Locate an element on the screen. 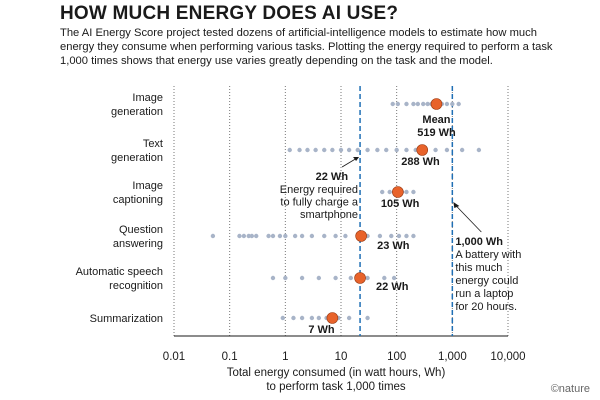 This screenshot has height=400, width=600. chart-title: HOW MUCH ENERGY DOES AI USE? is located at coordinates (229, 13).